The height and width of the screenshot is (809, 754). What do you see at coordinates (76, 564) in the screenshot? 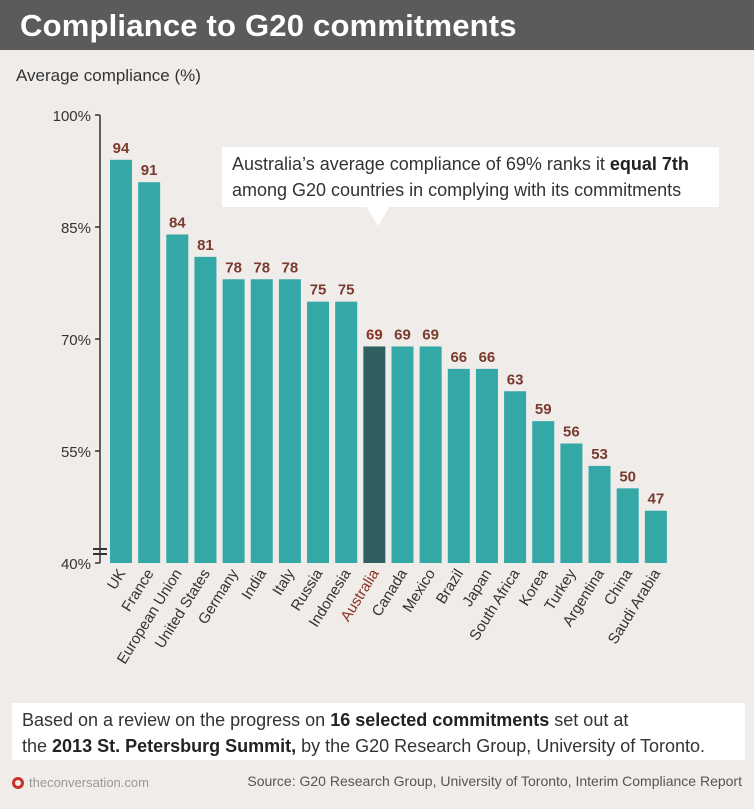
I see `y-tick-label: 40%` at bounding box center [76, 564].